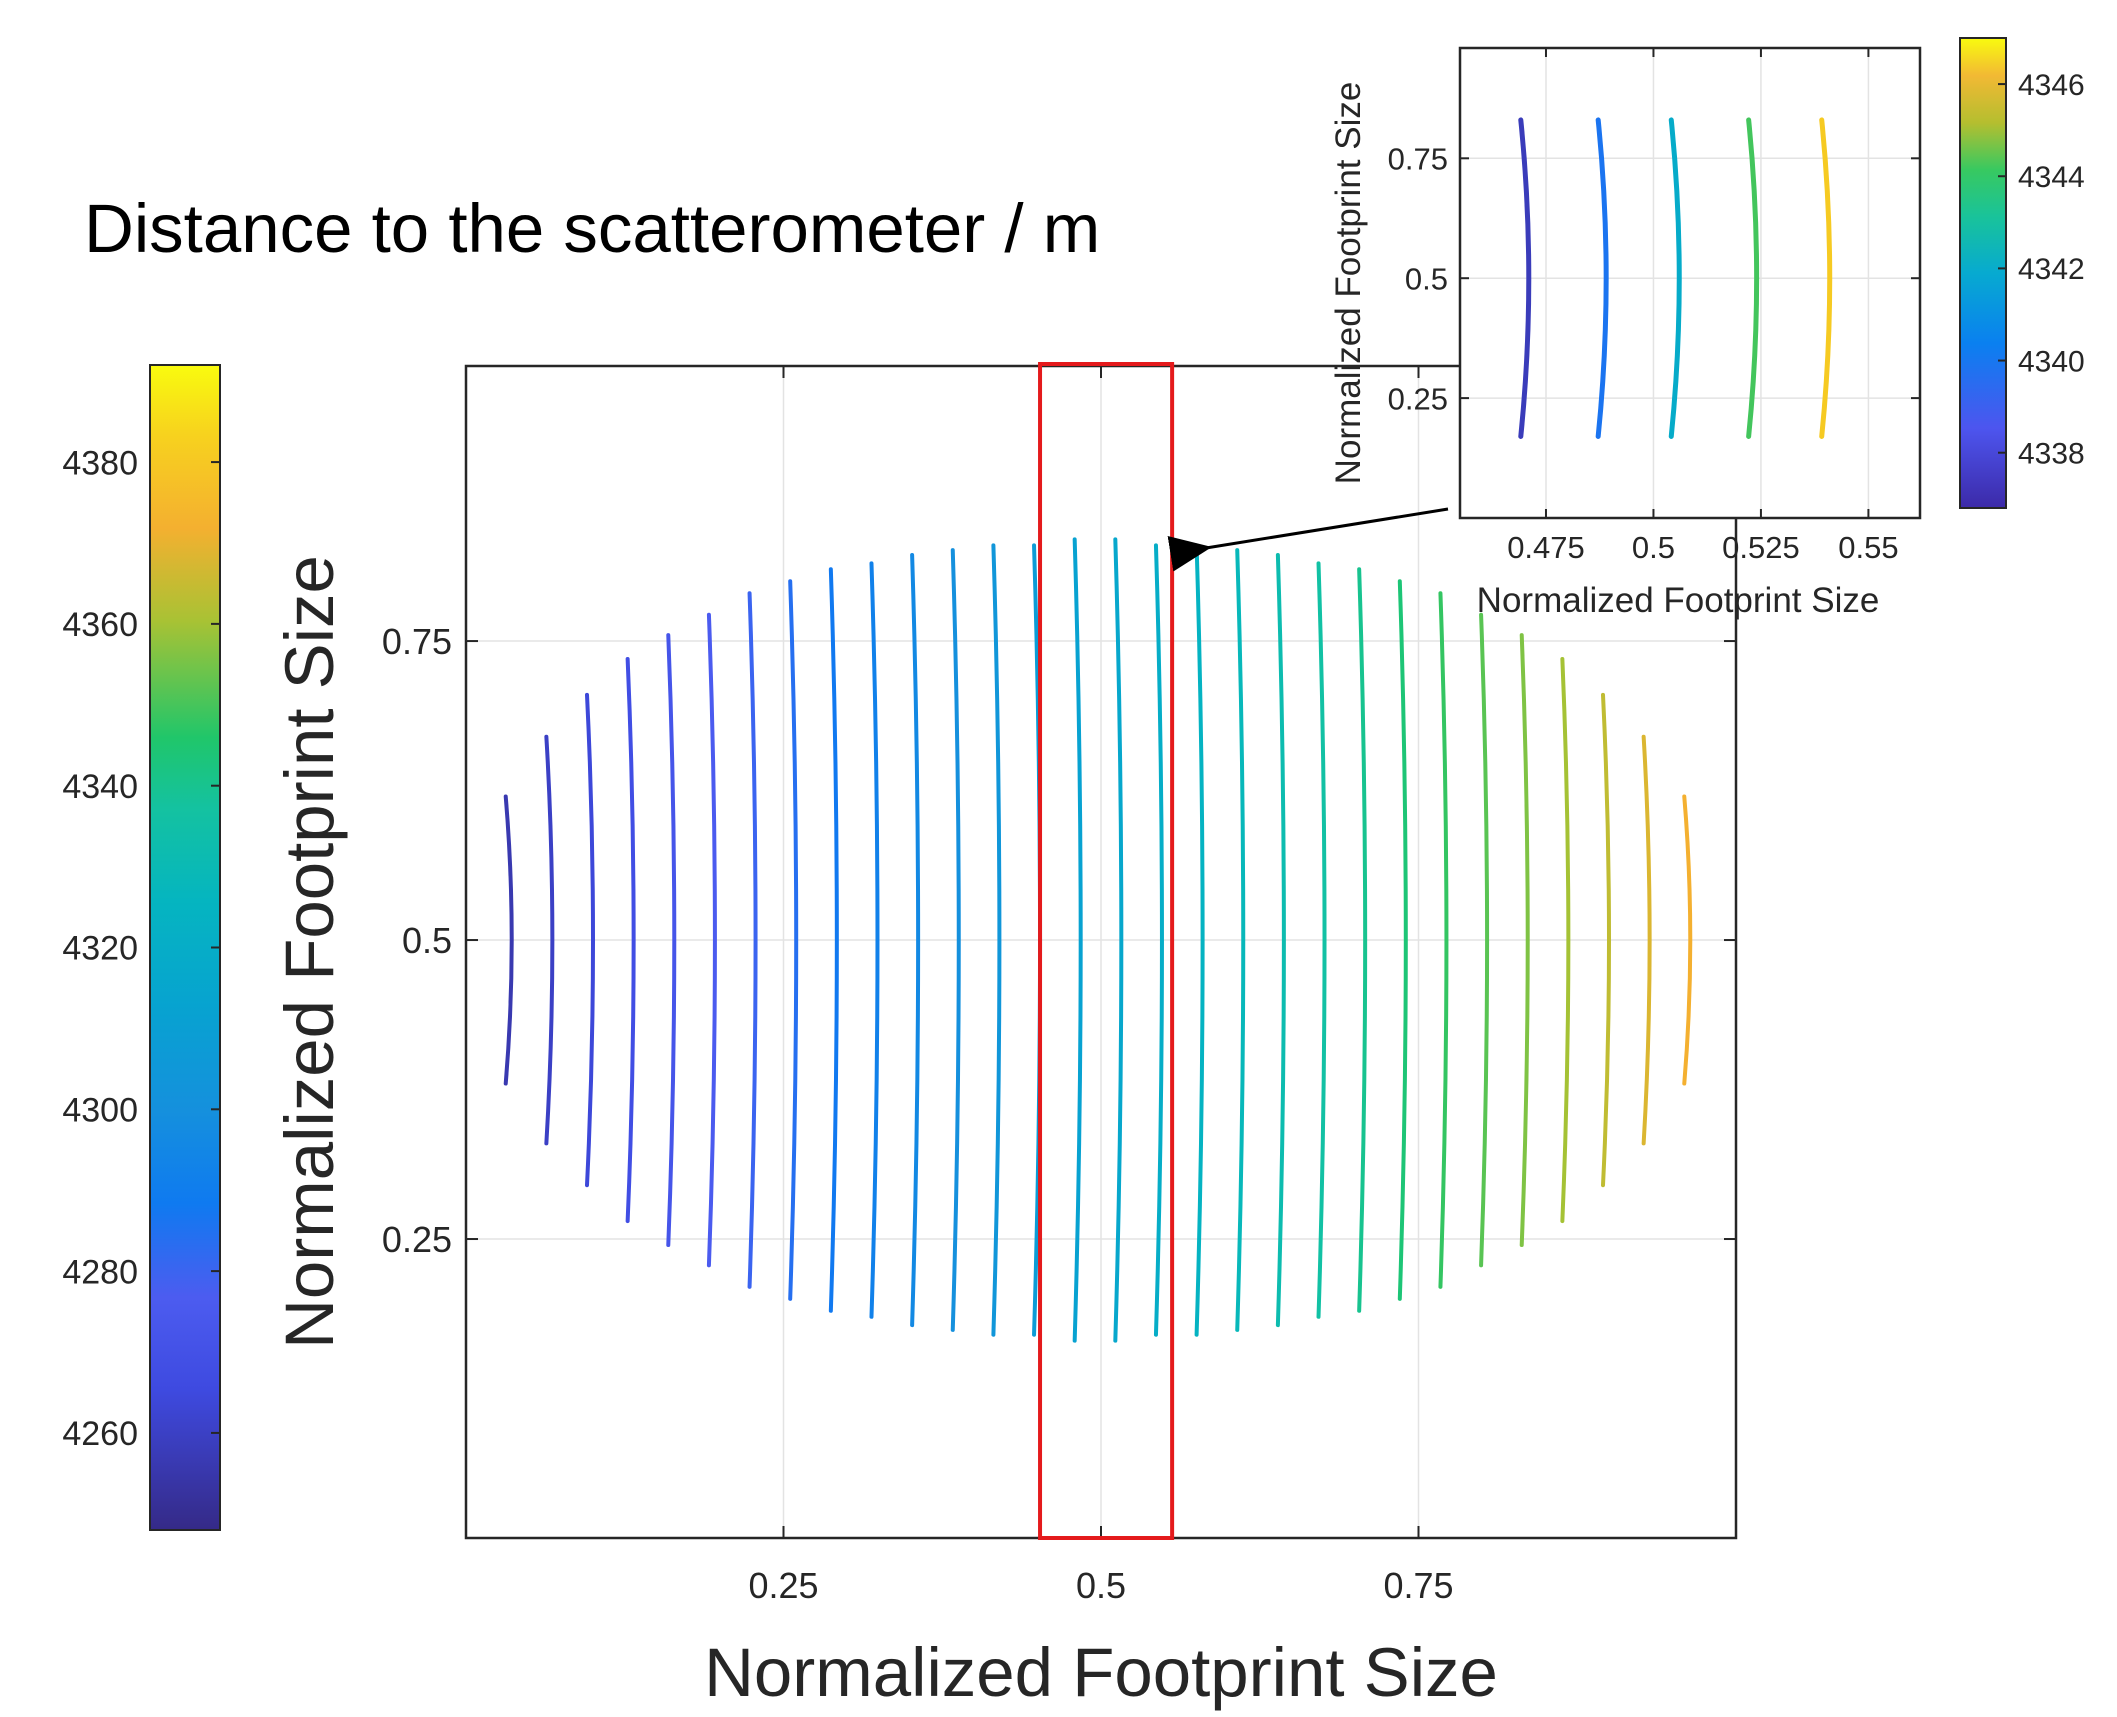 The width and height of the screenshot is (2117, 1717). I want to click on inset-y-ticks: 0.25 0.5 0.75, so click(1654, 278).